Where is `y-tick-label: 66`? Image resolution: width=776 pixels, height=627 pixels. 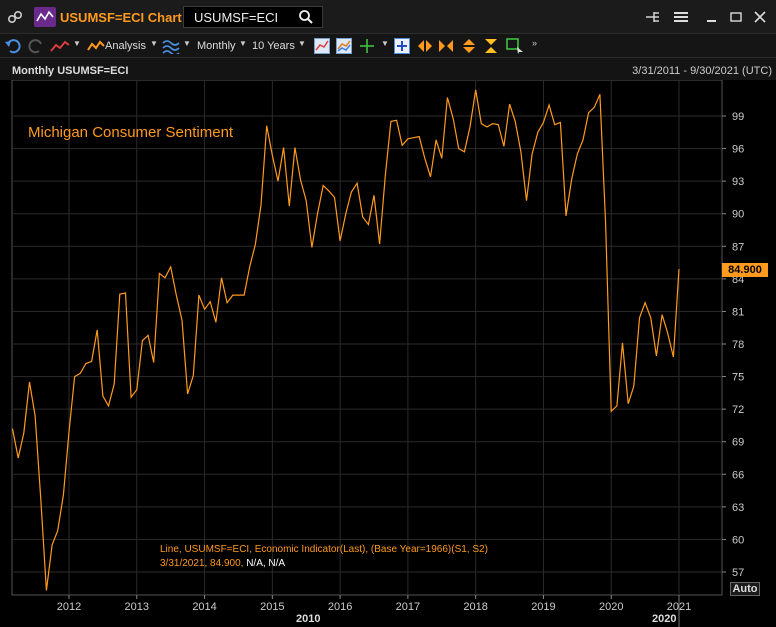
y-tick-label: 66 is located at coordinates (738, 475).